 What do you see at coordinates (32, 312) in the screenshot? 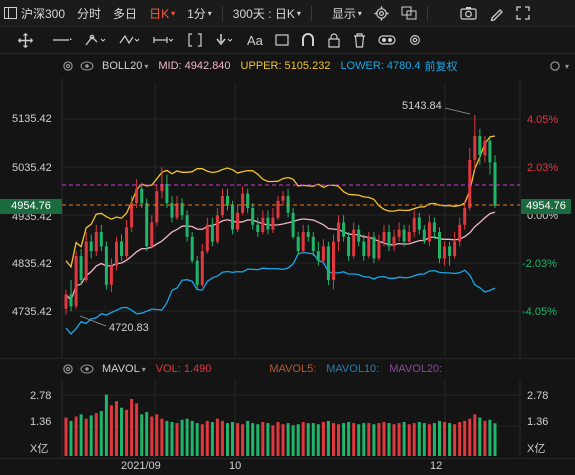
I see `price-tick: 4735.42` at bounding box center [32, 312].